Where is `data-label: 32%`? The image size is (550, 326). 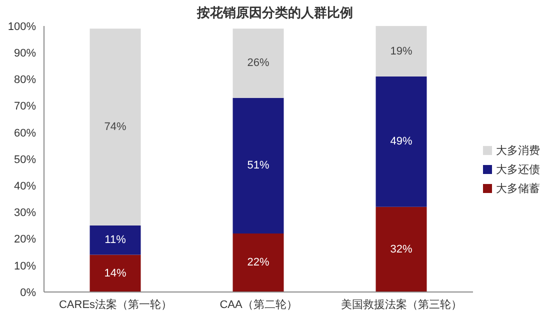
data-label: 32% is located at coordinates (401, 249).